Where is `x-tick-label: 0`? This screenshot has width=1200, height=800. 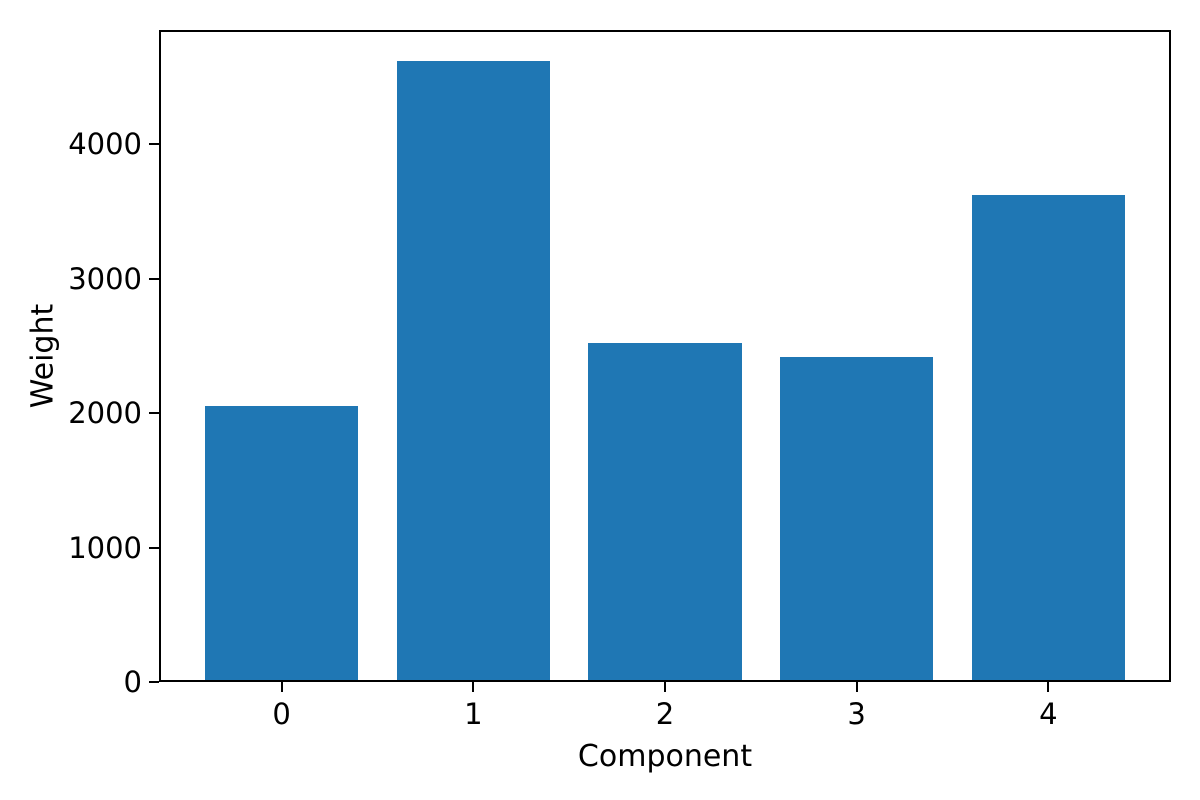
x-tick-label: 0 is located at coordinates (281, 714).